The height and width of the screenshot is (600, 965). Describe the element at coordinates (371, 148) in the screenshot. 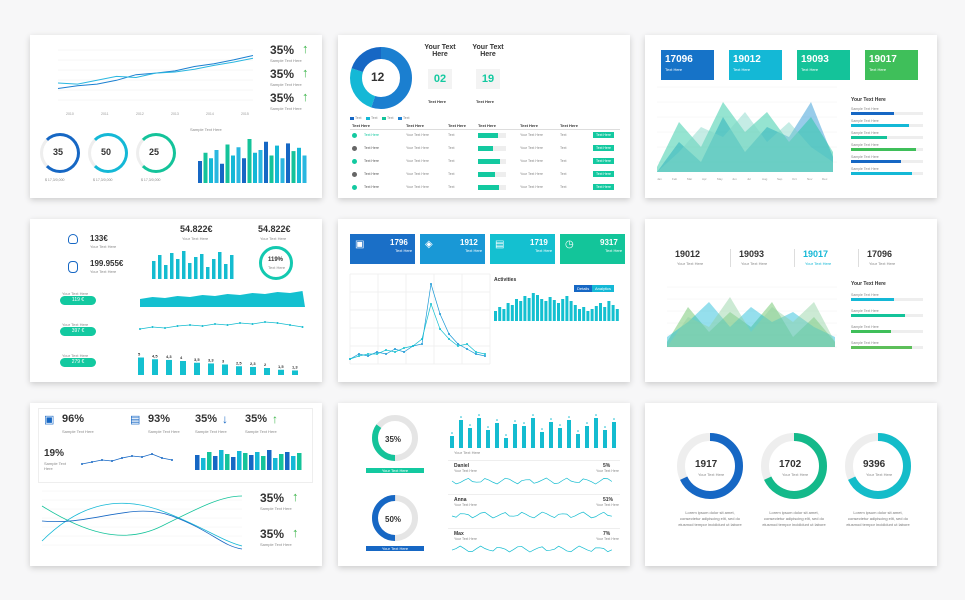

I see `row-name: Text Here` at that location.